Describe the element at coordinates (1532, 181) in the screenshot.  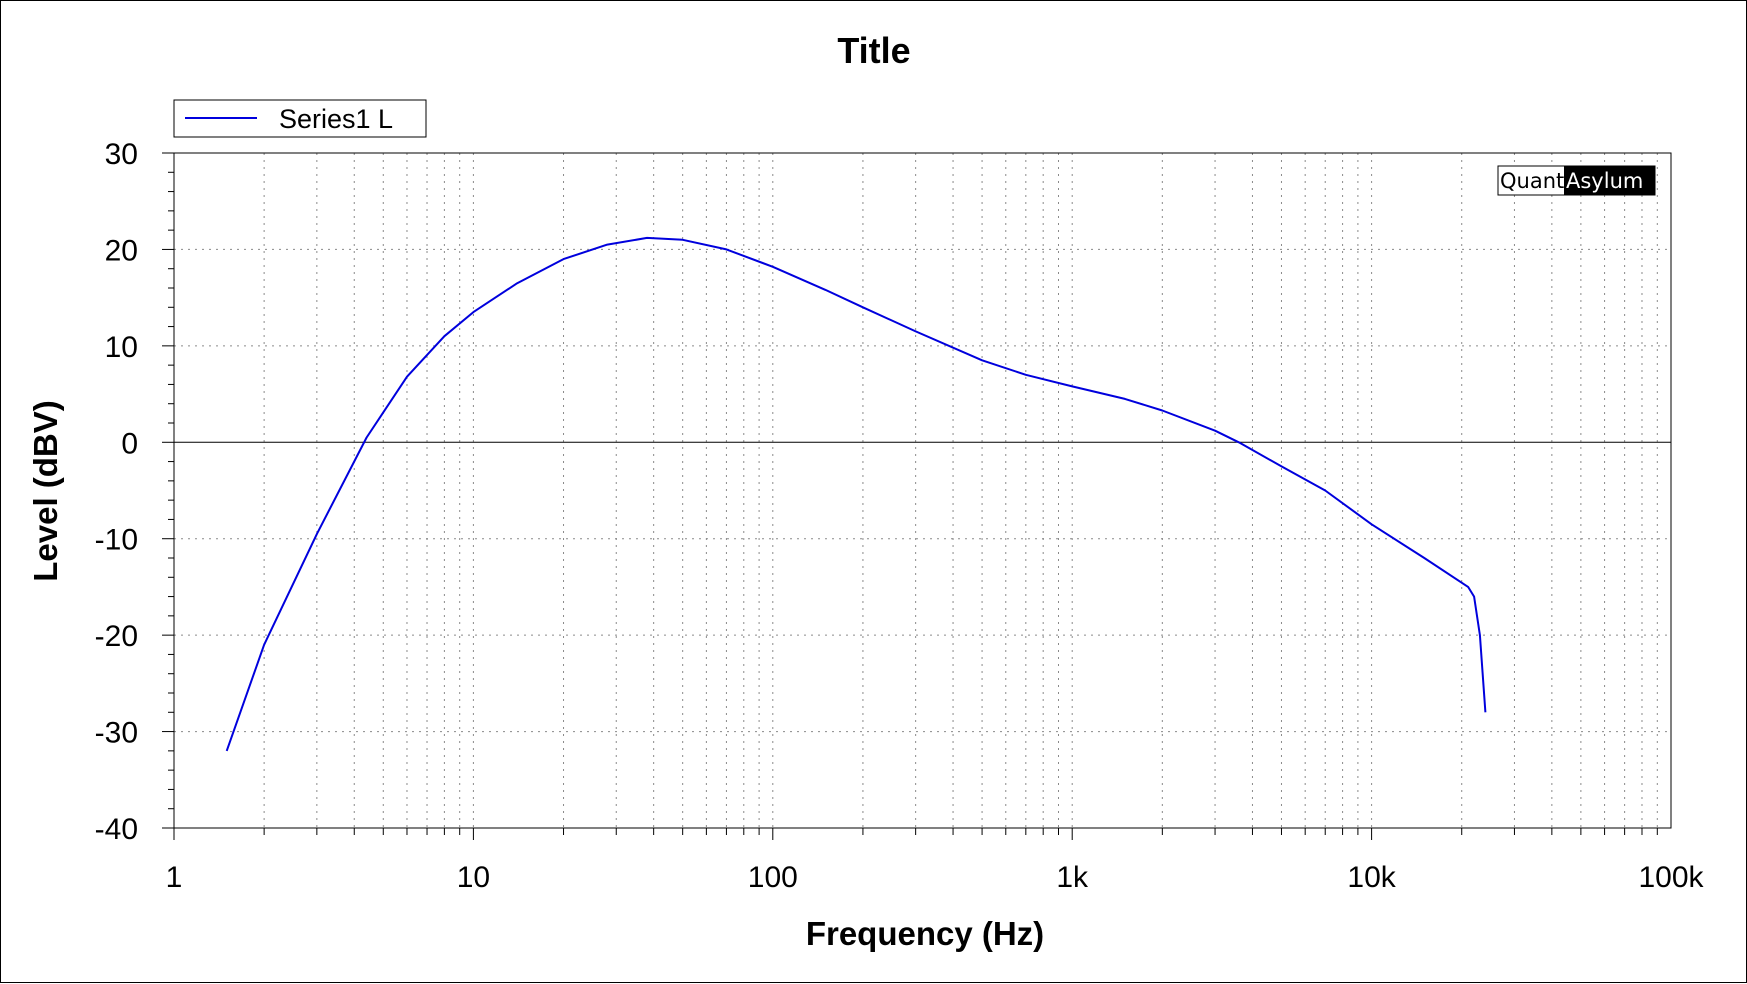
I see `logo-text-quant: Quant` at that location.